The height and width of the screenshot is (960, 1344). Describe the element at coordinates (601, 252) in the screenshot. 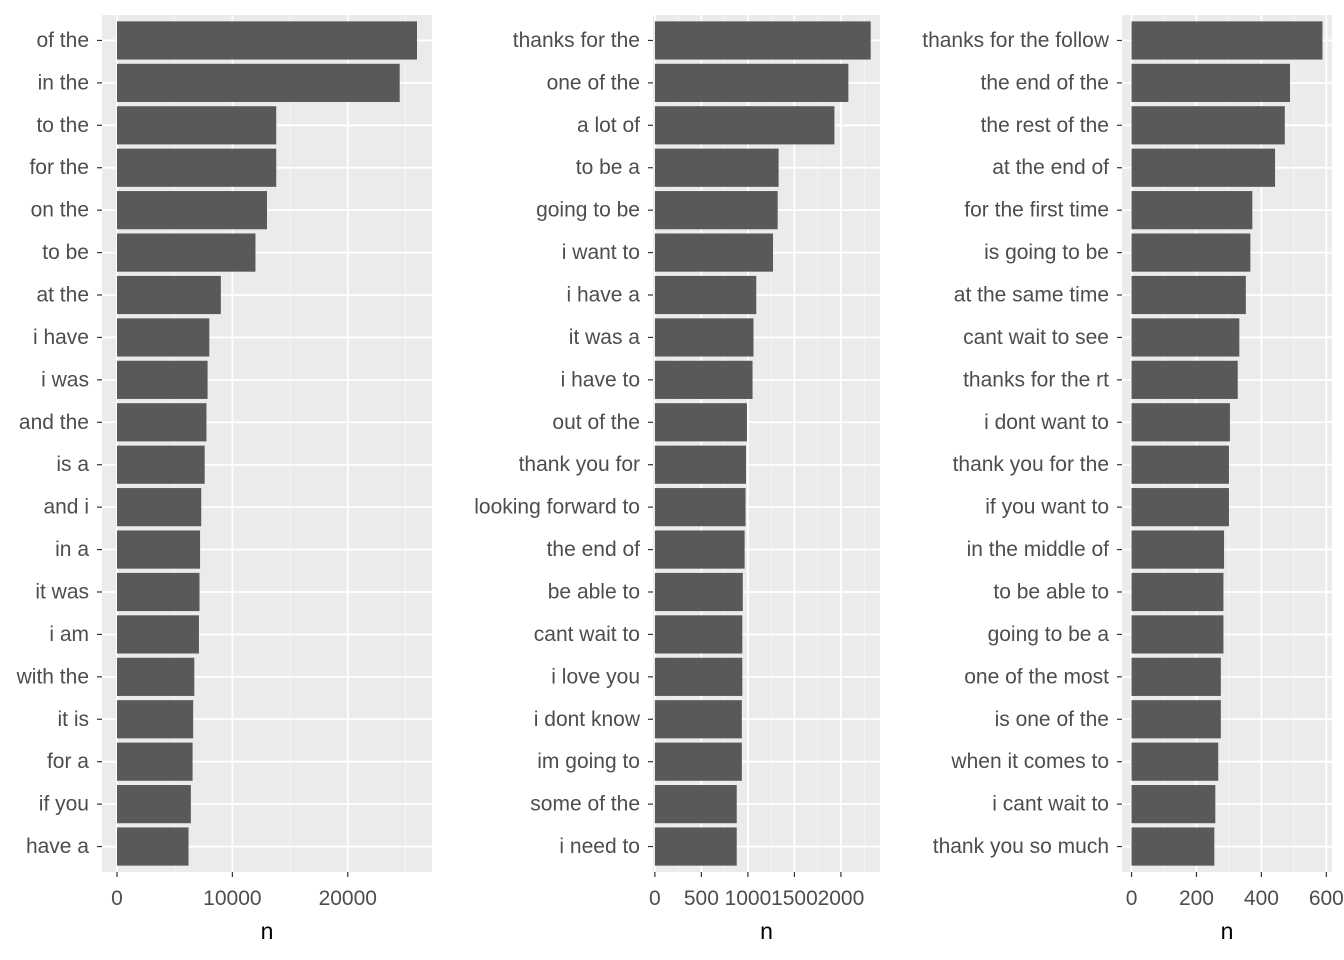

I see `category-label: i want to` at that location.